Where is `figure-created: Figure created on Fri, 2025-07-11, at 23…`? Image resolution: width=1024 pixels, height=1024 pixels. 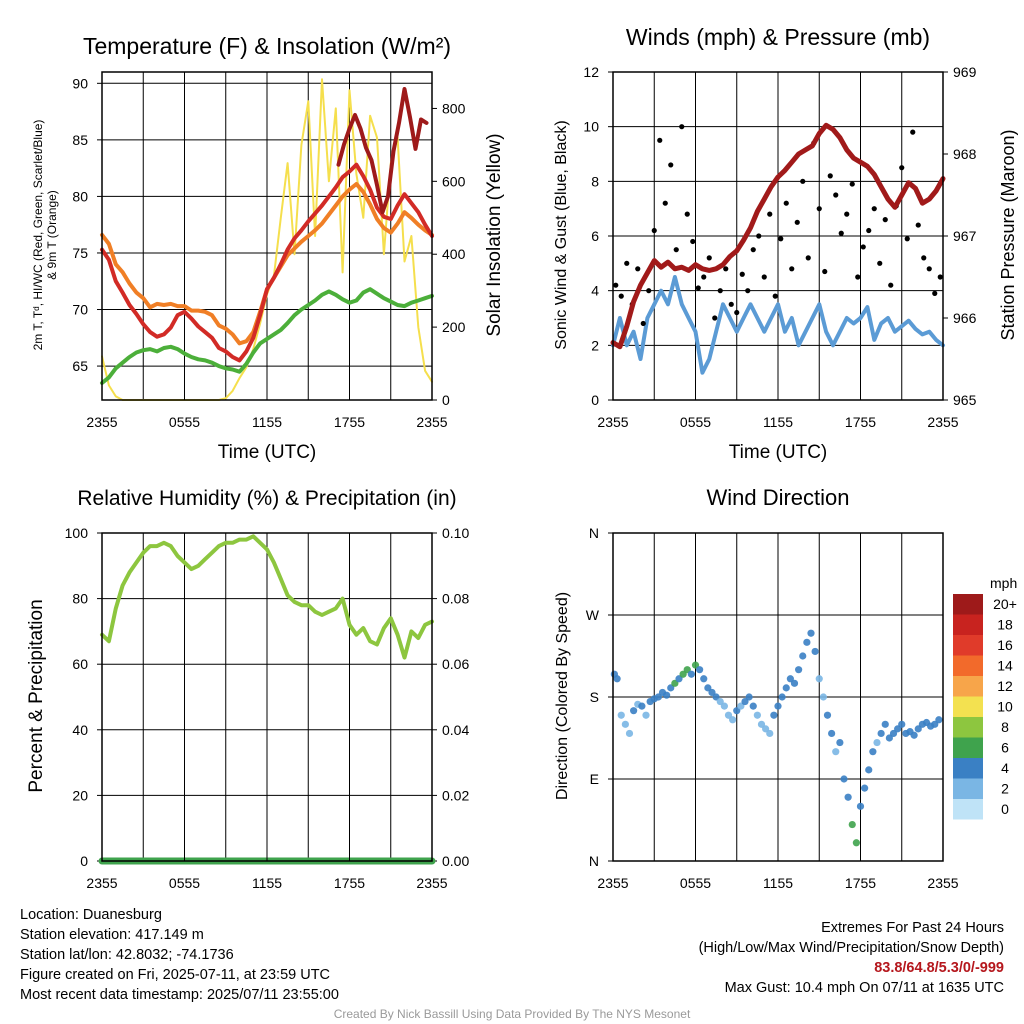
figure-created: Figure created on Fri, 2025-07-11, at 23… is located at coordinates (175, 975).